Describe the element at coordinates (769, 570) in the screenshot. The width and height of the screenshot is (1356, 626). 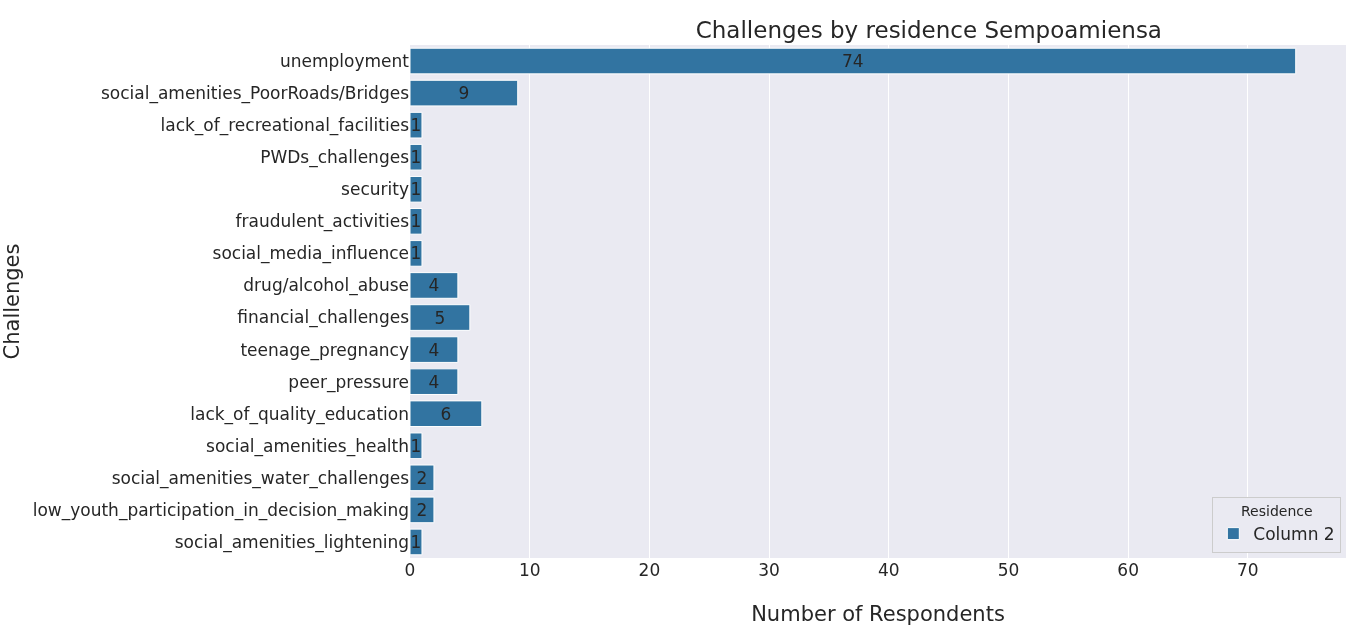
I see `x-tick-label: 30` at that location.